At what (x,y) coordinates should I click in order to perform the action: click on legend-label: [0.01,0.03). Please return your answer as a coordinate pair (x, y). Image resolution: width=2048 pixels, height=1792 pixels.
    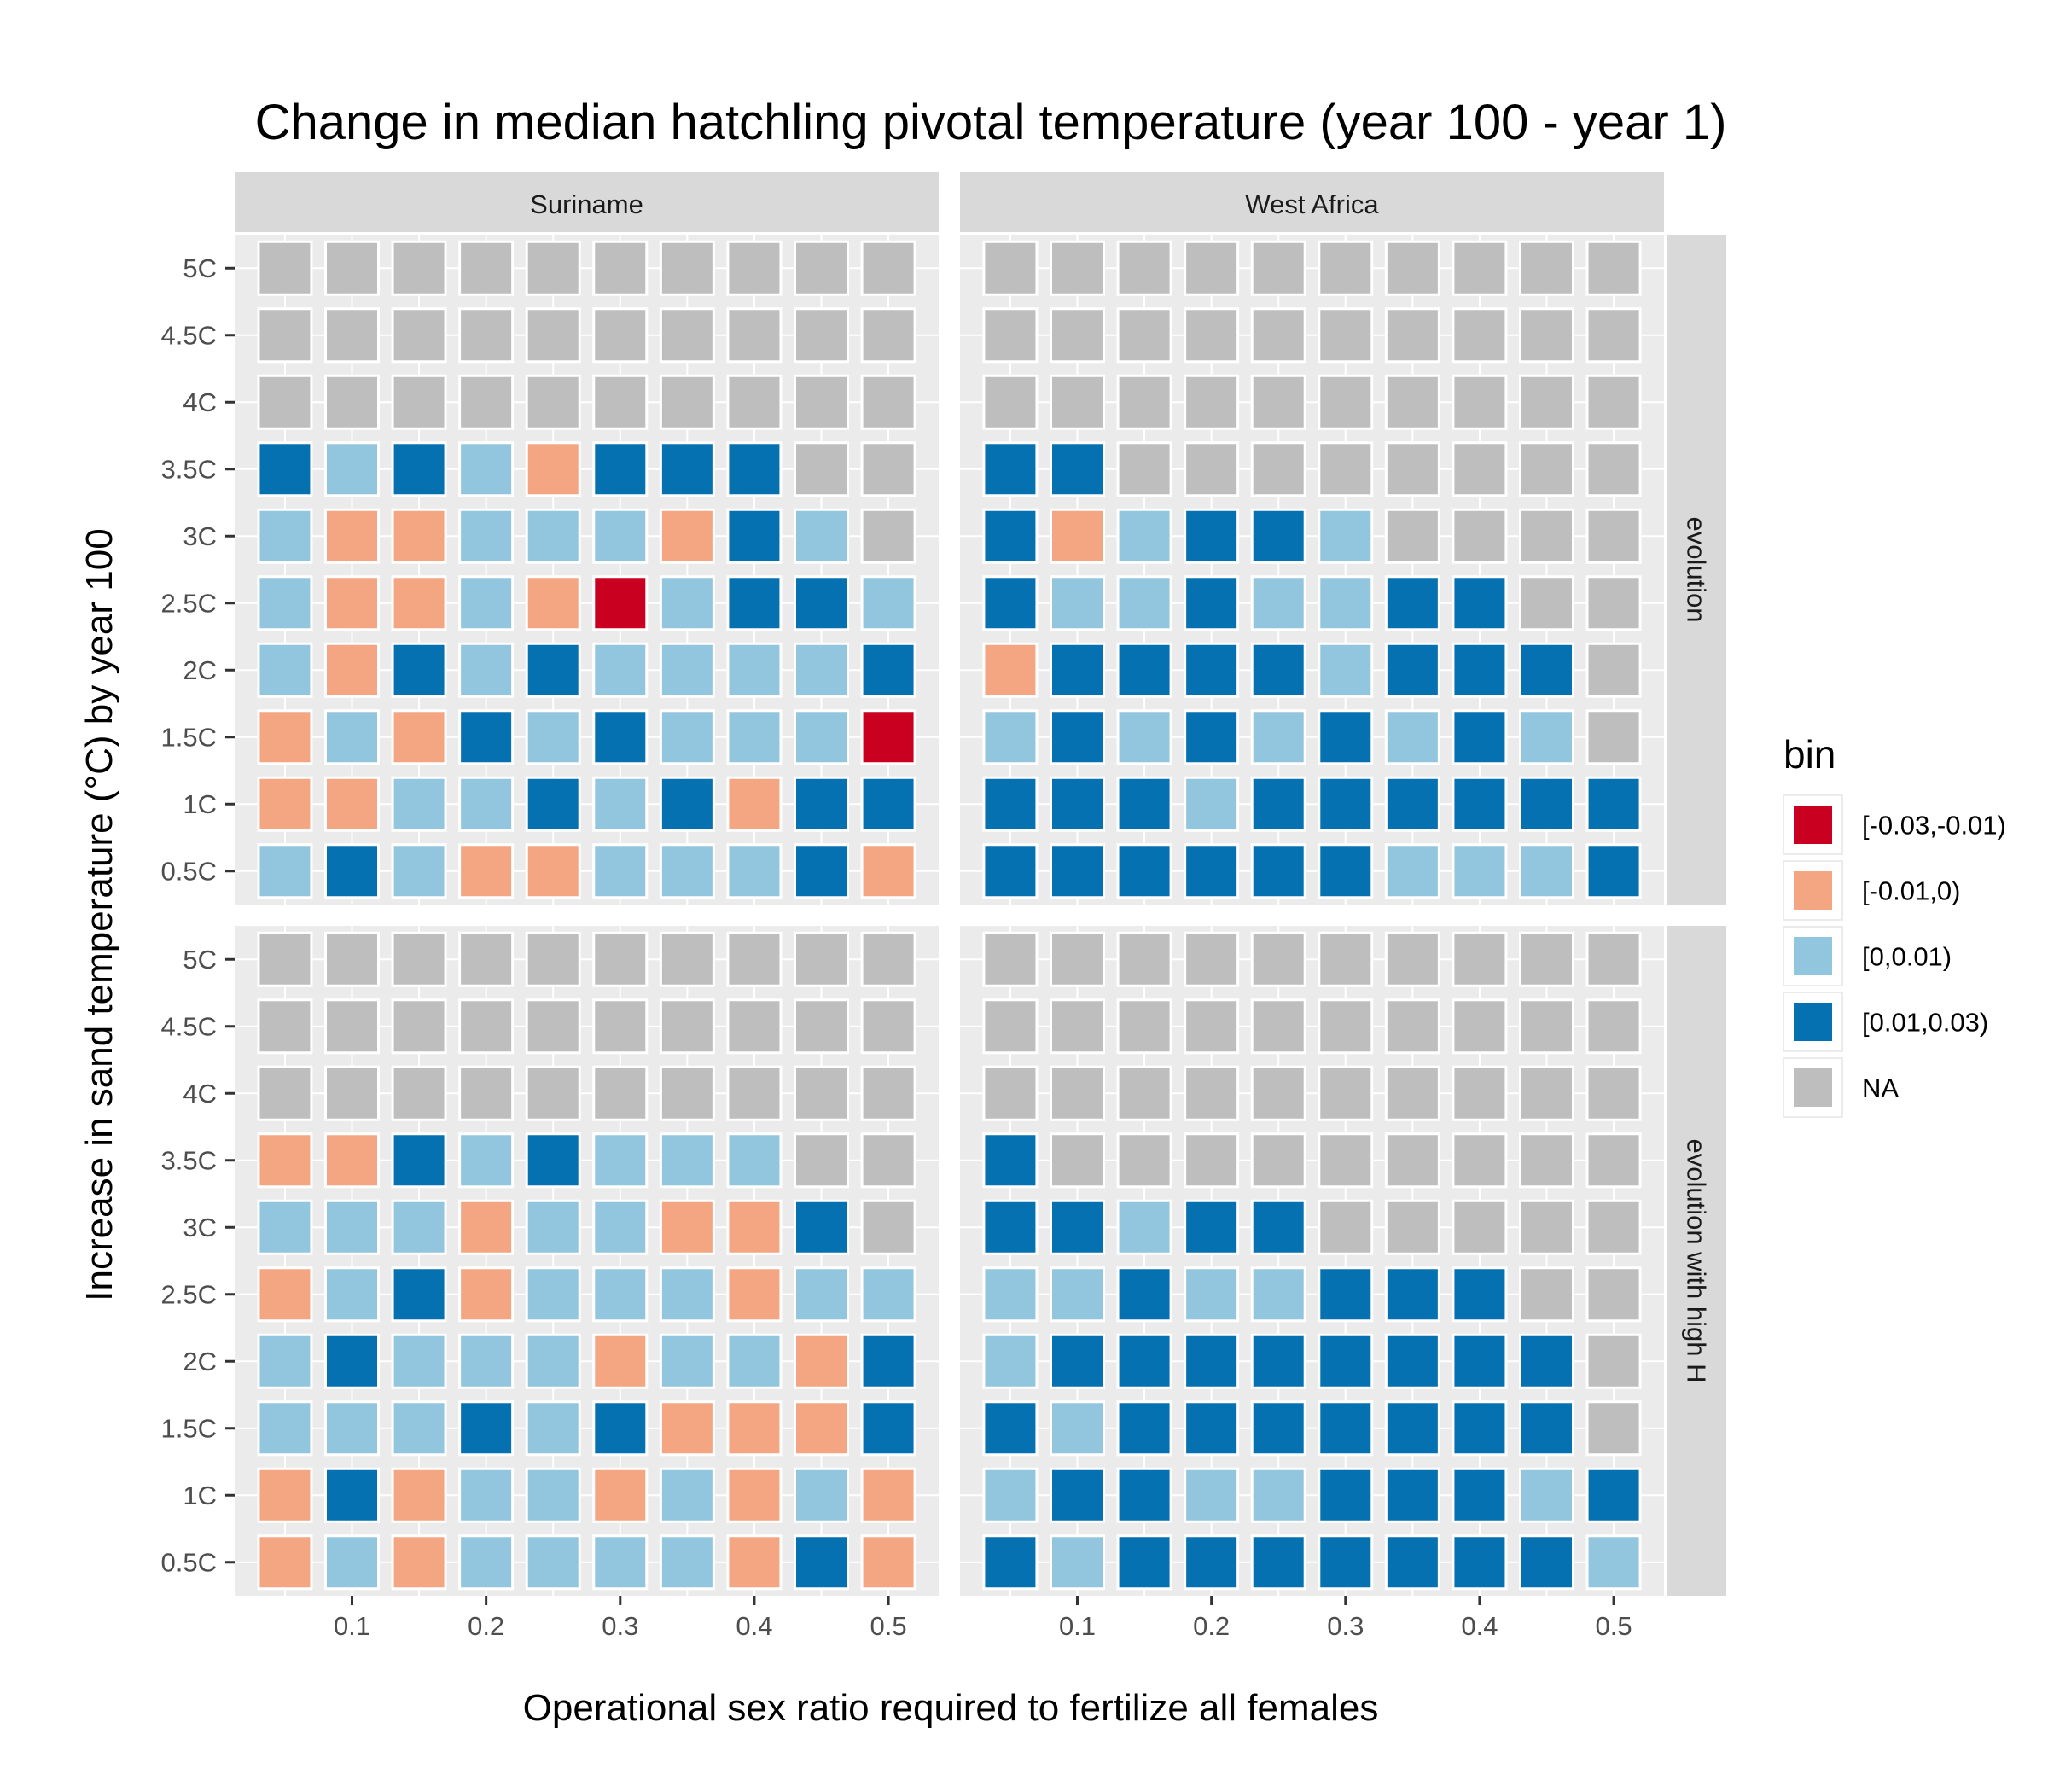
    Looking at the image, I should click on (1925, 1023).